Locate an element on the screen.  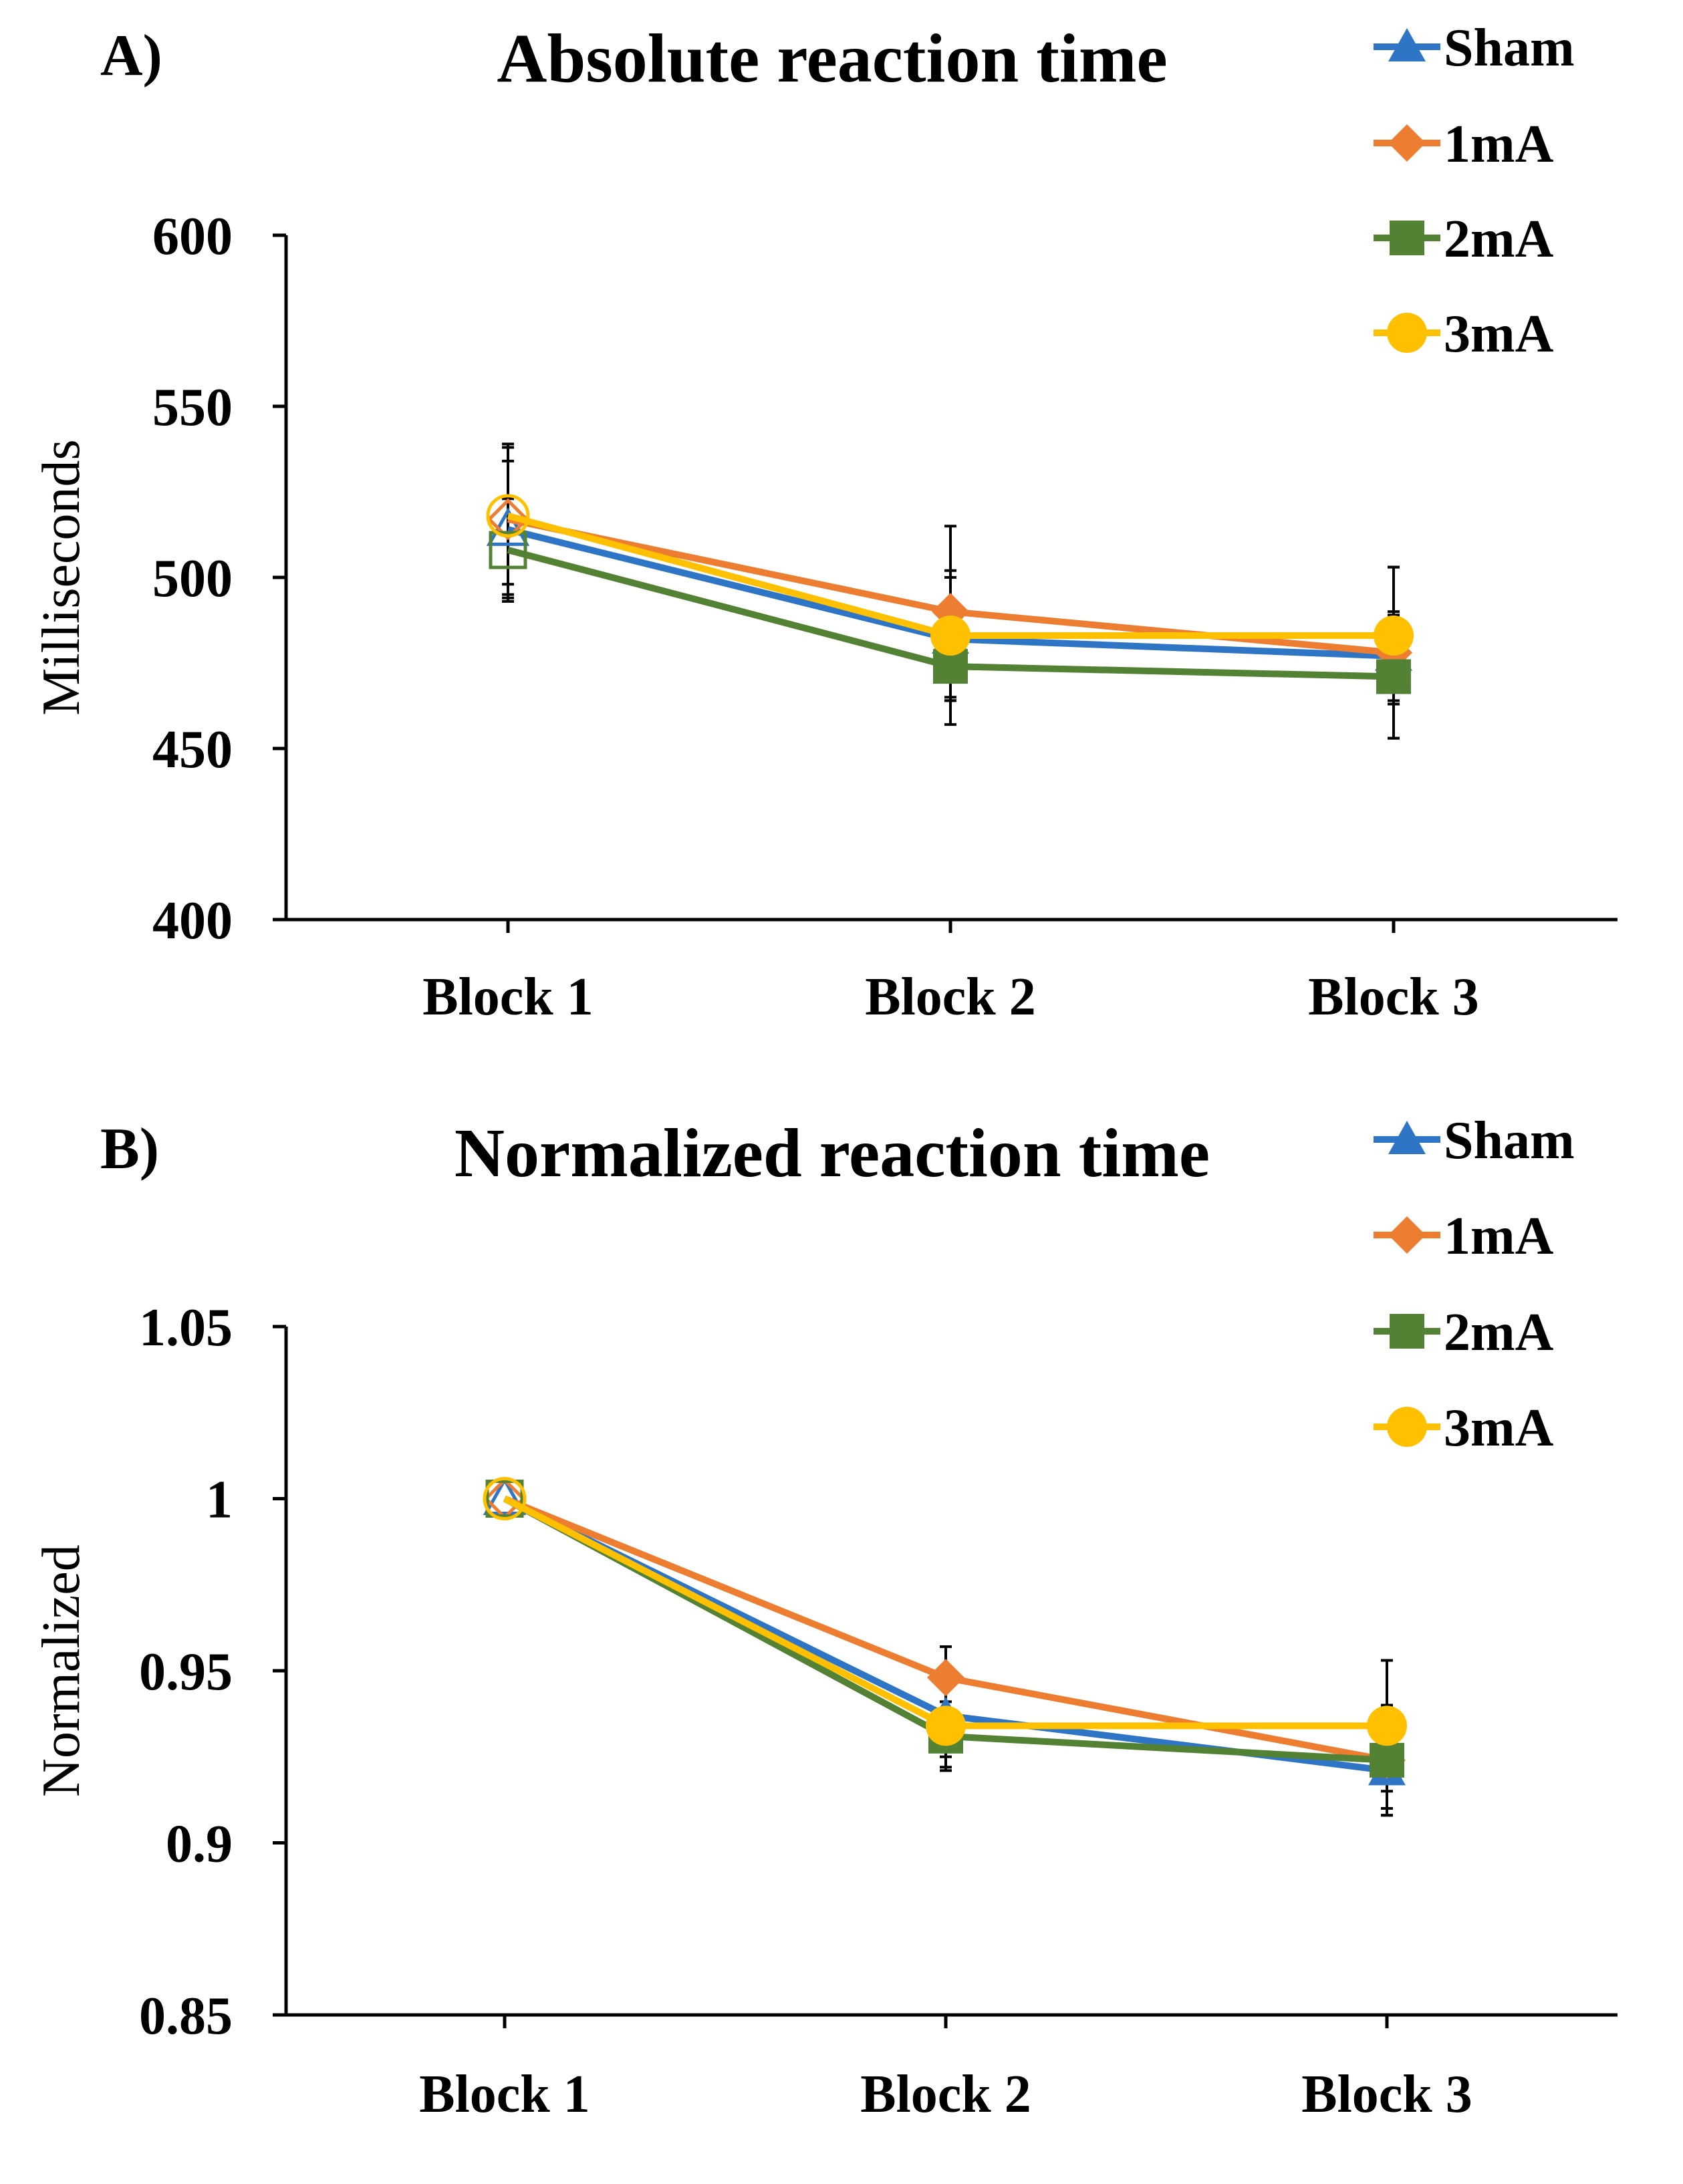
panel-label: B) is located at coordinates (129, 1149).